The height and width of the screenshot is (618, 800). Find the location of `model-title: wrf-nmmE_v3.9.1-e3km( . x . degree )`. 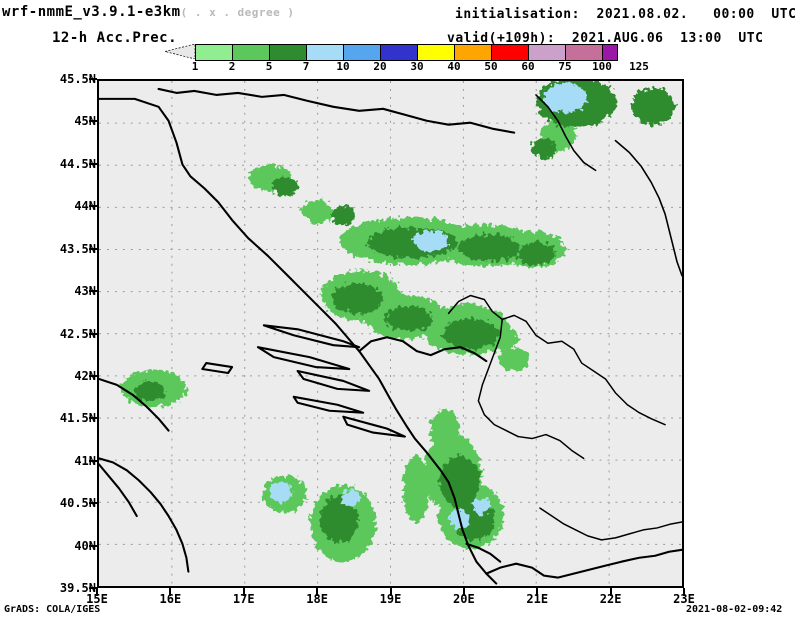

model-title: wrf-nmmE_v3.9.1-e3km( . x . degree ) is located at coordinates (148, 12).